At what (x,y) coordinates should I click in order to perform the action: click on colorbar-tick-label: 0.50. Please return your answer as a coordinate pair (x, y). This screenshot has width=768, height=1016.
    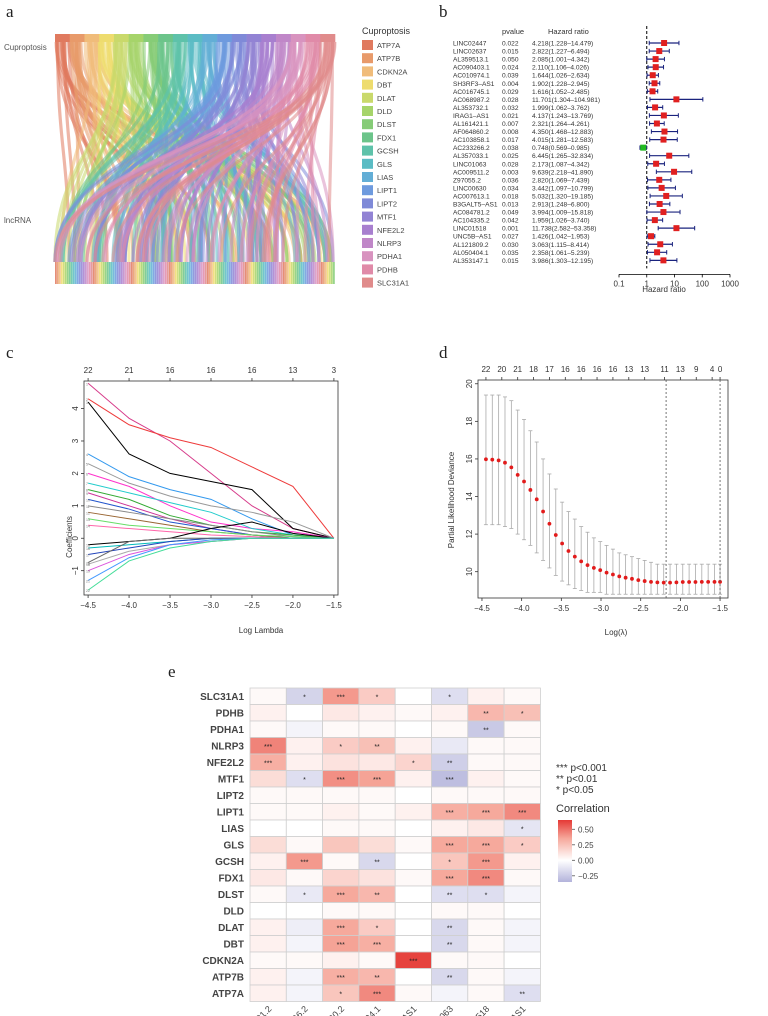
    Looking at the image, I should click on (586, 829).